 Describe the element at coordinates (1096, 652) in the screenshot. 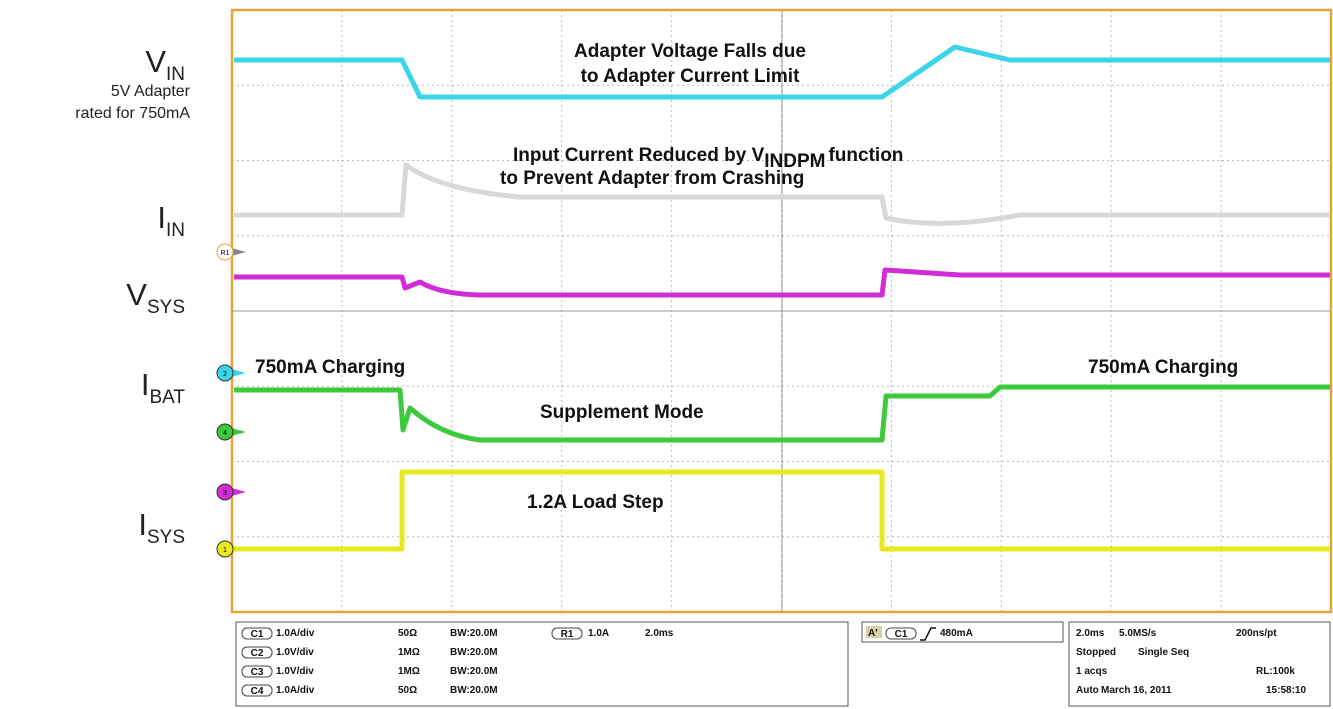

I see `acq-info: Stopped` at that location.